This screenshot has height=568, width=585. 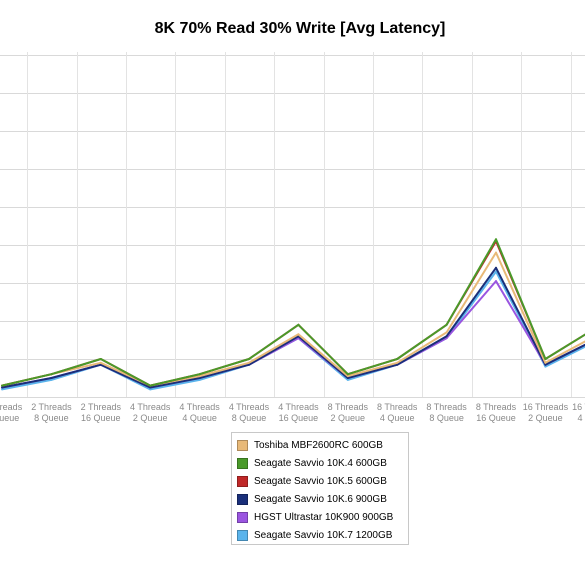 I want to click on legend-label: Seagate Savvio 10K.4 600GB, so click(x=320, y=463).